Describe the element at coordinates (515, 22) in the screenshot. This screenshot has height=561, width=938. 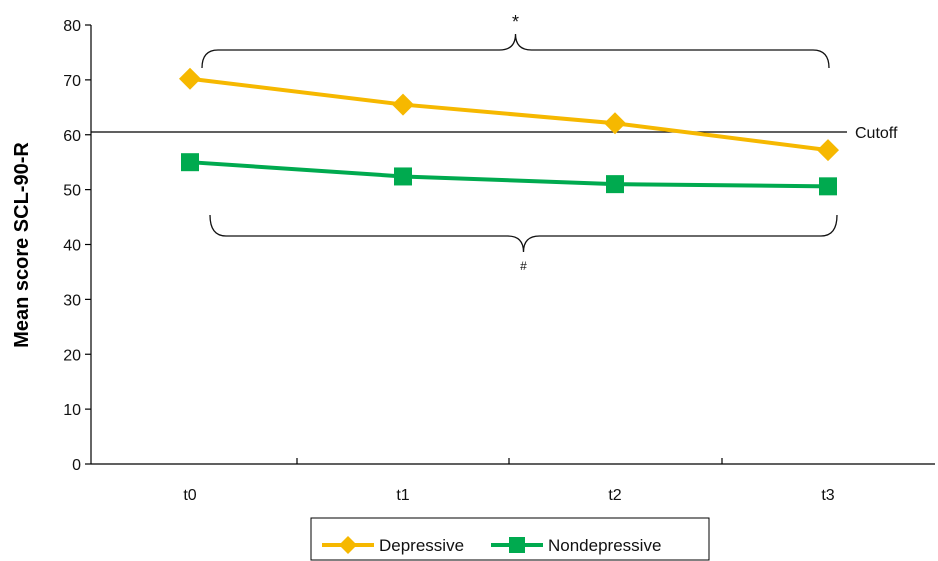
I see `annotation-asterisk: *` at that location.